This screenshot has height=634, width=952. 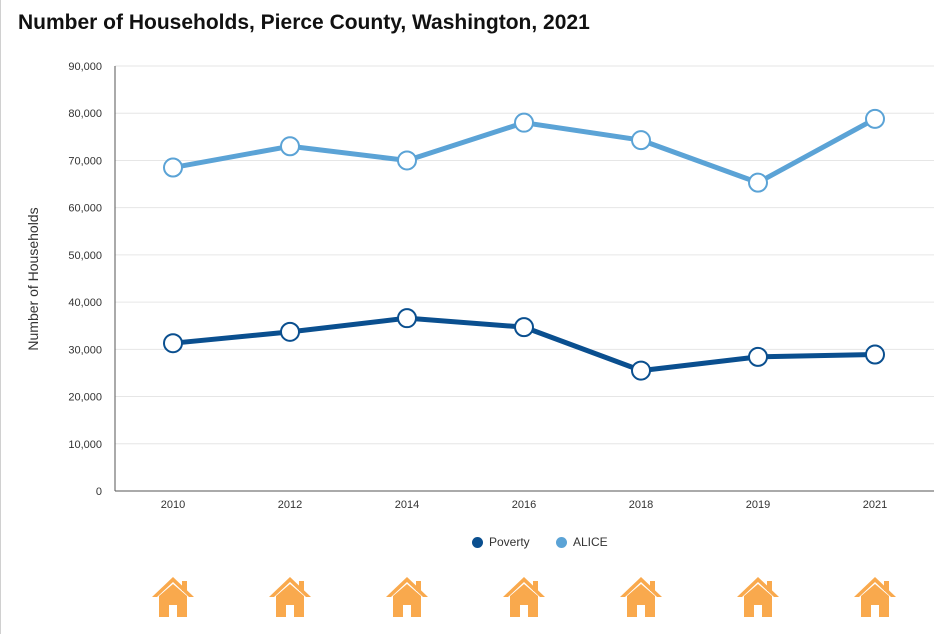 I want to click on x-tick-labels: 2010 2012 2014 2016 2018 2019 2021, so click(x=524, y=505).